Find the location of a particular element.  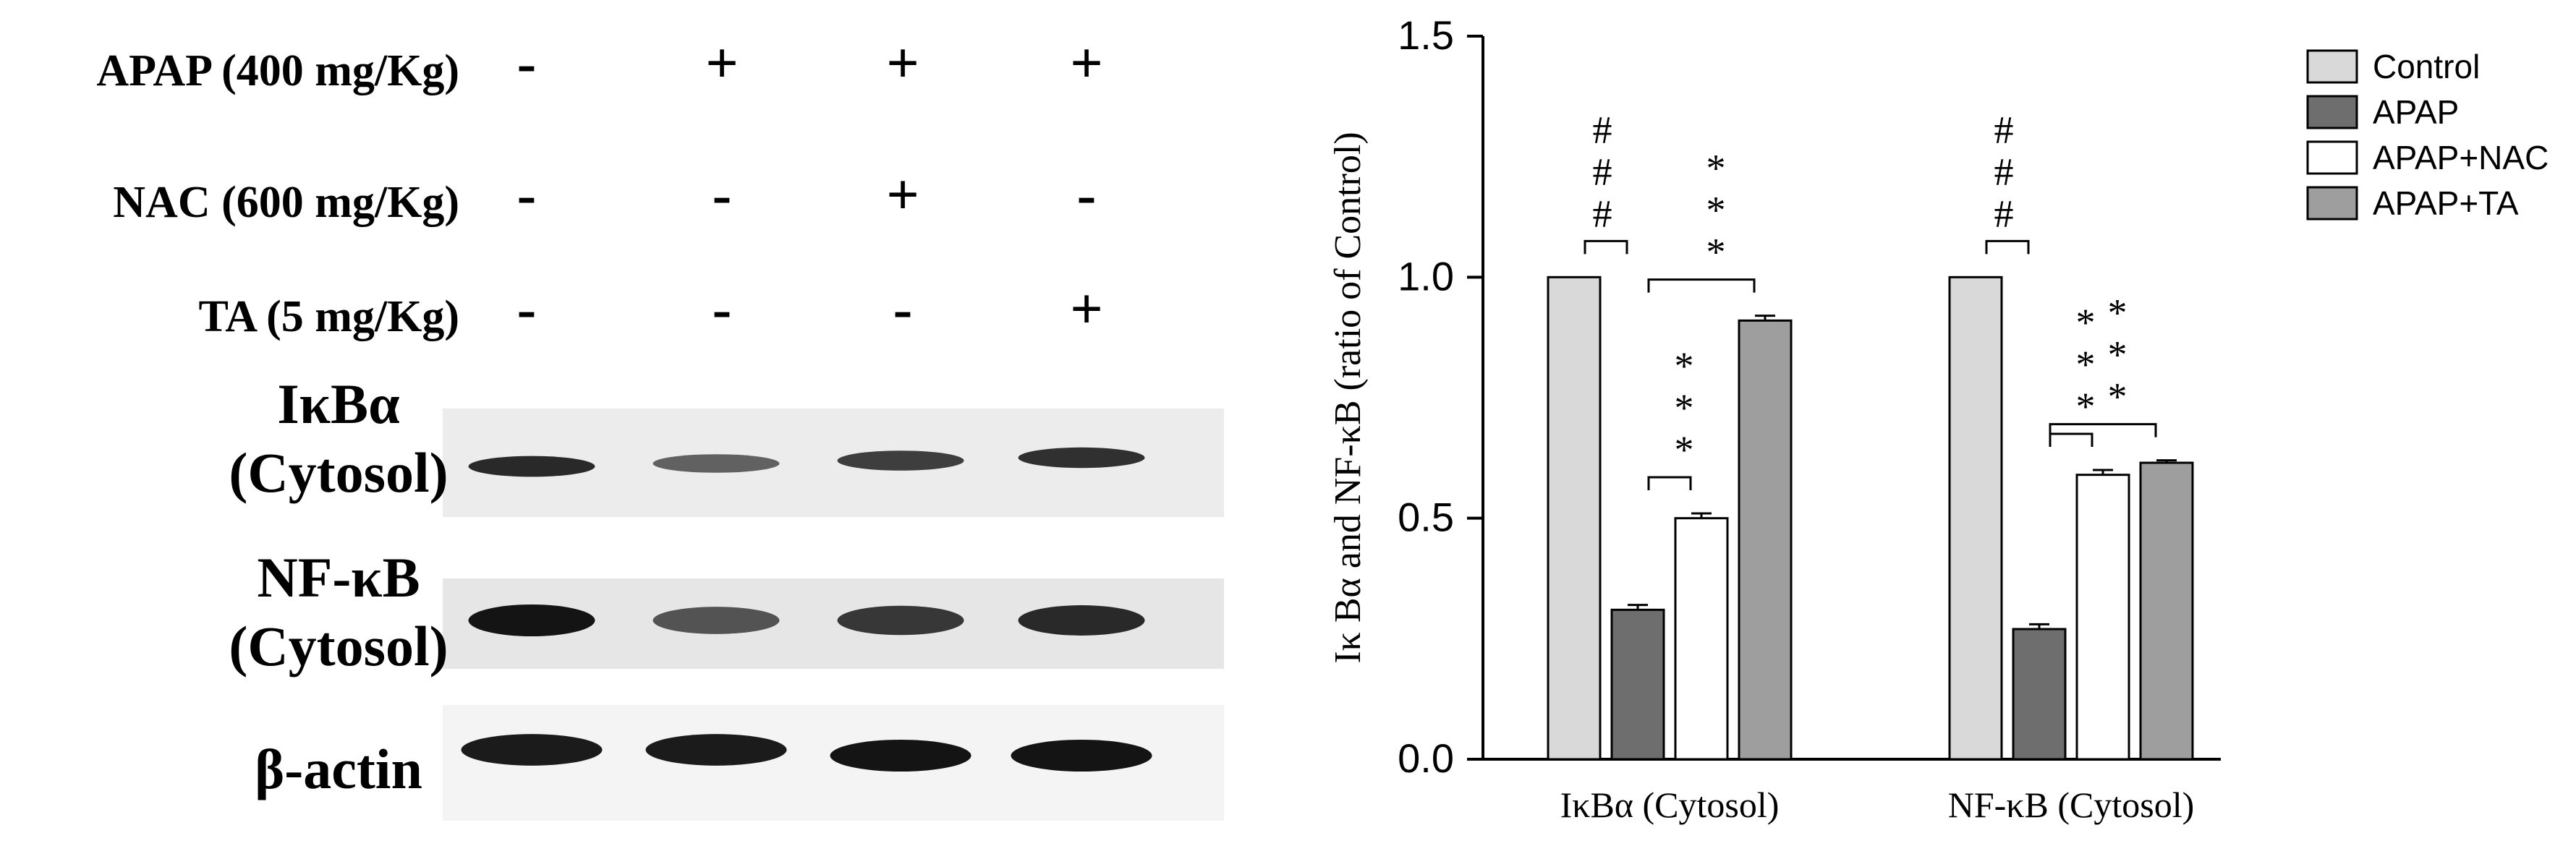

y-tick-label: 1.0 is located at coordinates (1426, 276).